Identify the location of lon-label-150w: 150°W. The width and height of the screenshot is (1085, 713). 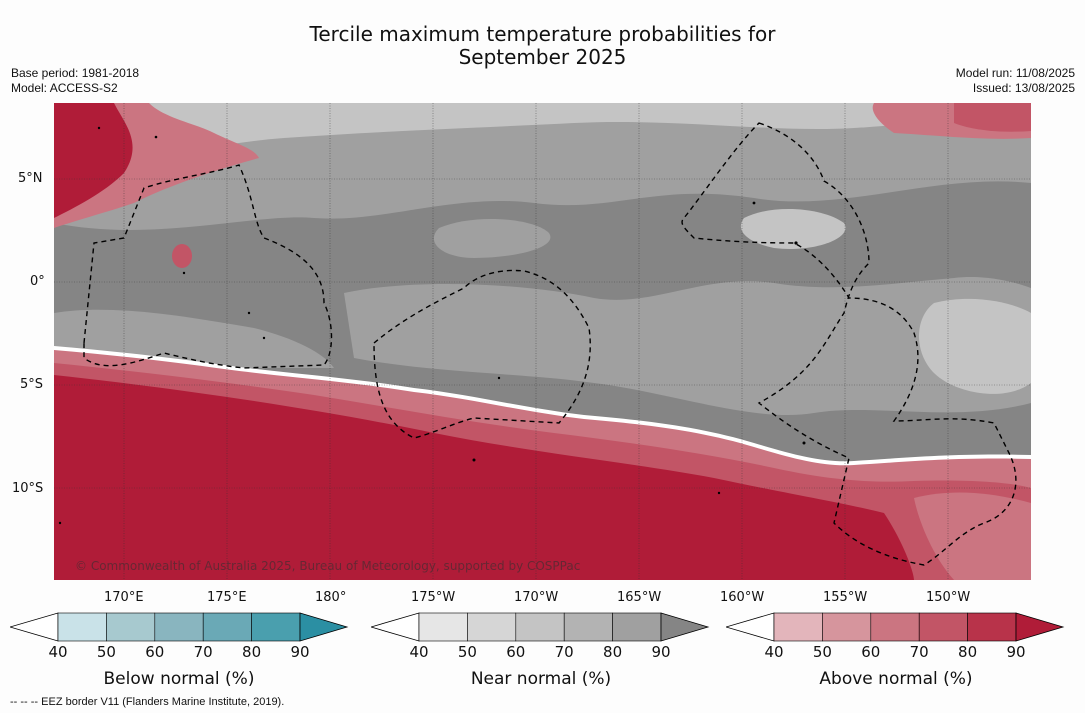
(948, 597).